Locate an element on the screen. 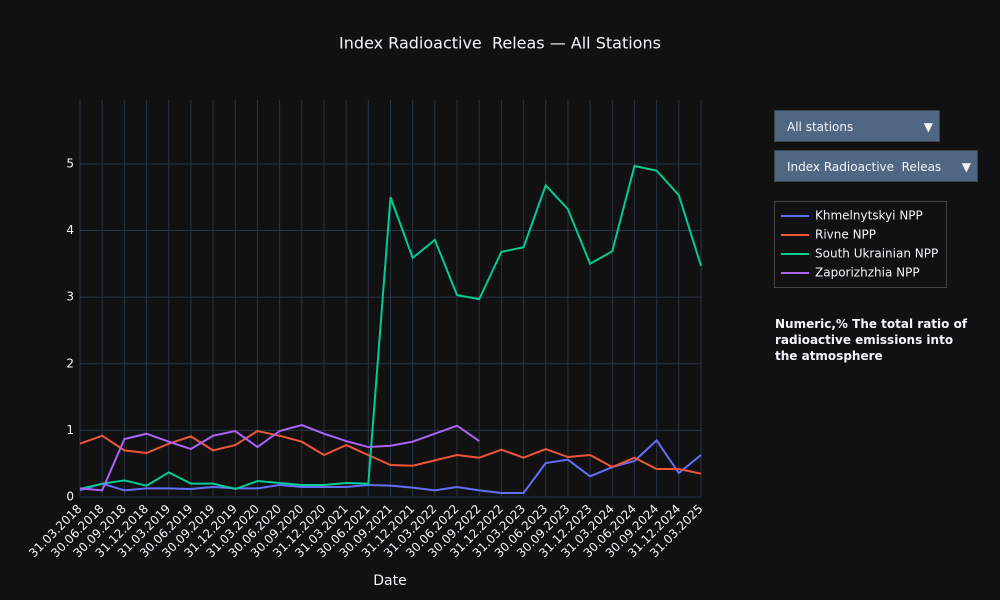 The height and width of the screenshot is (600, 1000). x-axis-title: Date is located at coordinates (389, 581).